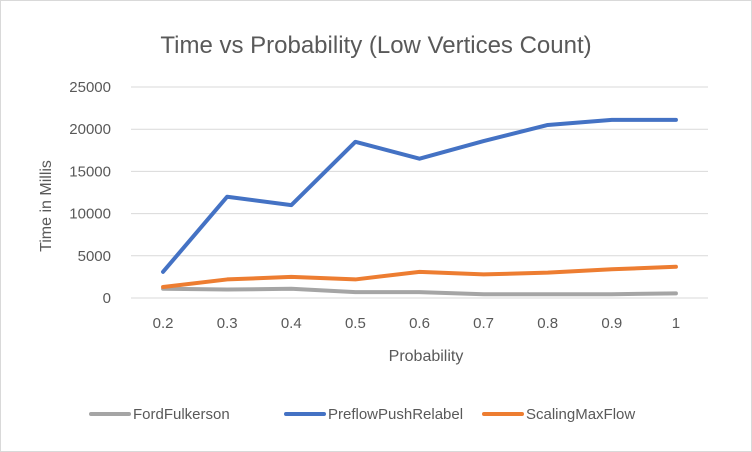 This screenshot has width=752, height=452. What do you see at coordinates (419, 291) in the screenshot?
I see `series-line-FordFulkerson` at bounding box center [419, 291].